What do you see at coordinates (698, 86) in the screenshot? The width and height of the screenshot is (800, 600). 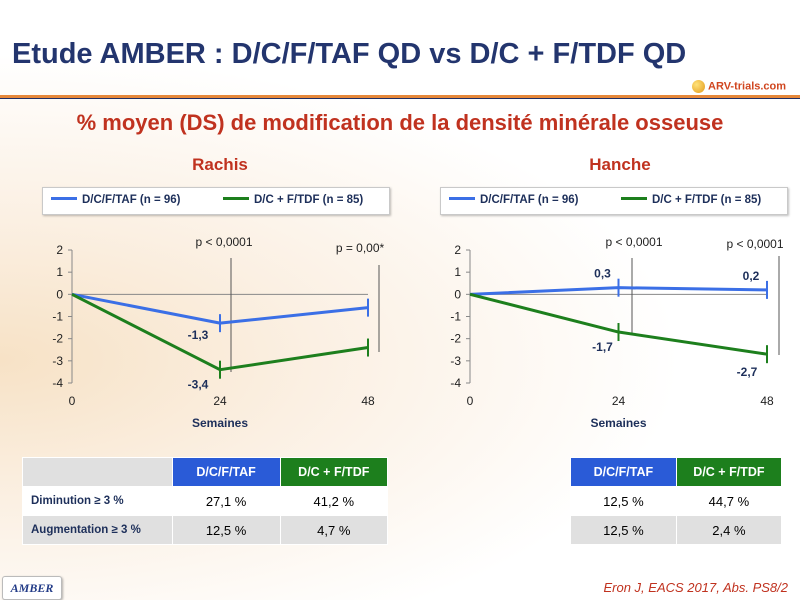 I see `logo-sun-icon` at bounding box center [698, 86].